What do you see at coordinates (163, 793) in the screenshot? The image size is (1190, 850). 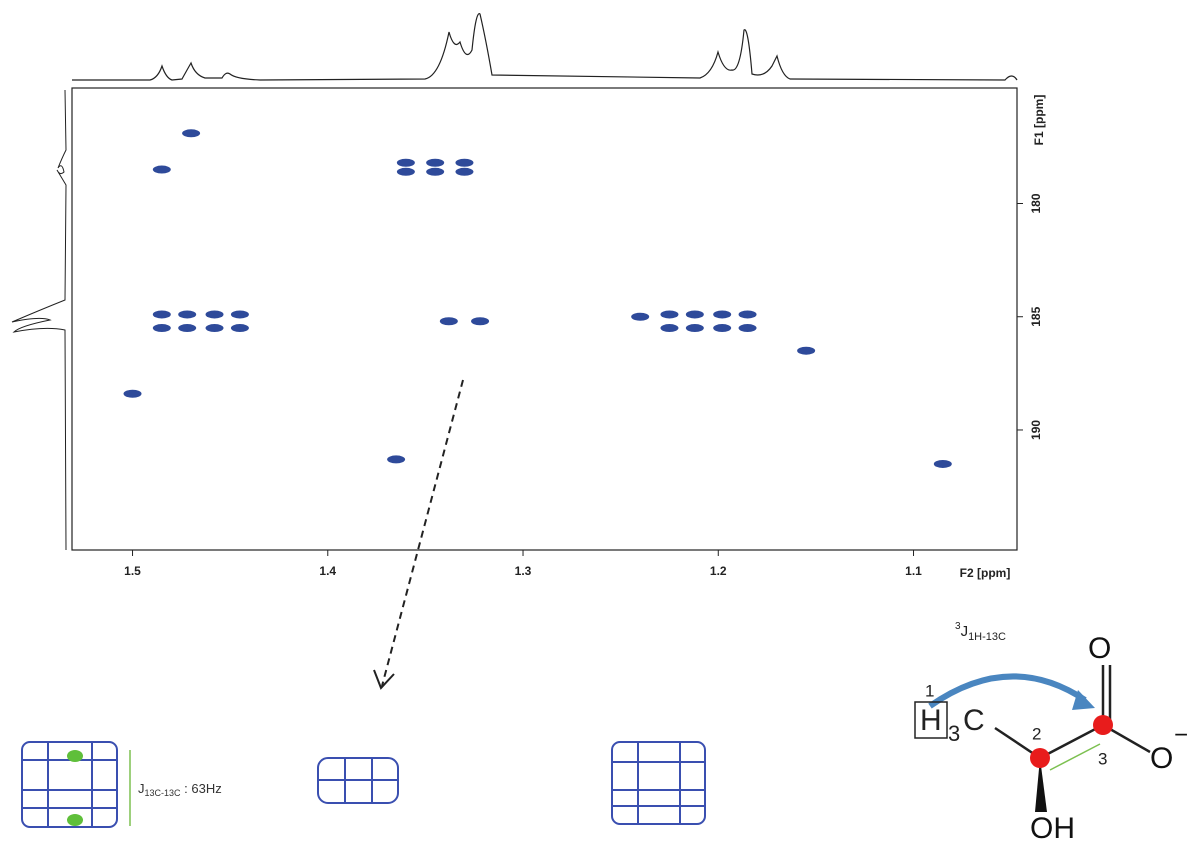 I see `coupling-subscript: 13C-13C` at bounding box center [163, 793].